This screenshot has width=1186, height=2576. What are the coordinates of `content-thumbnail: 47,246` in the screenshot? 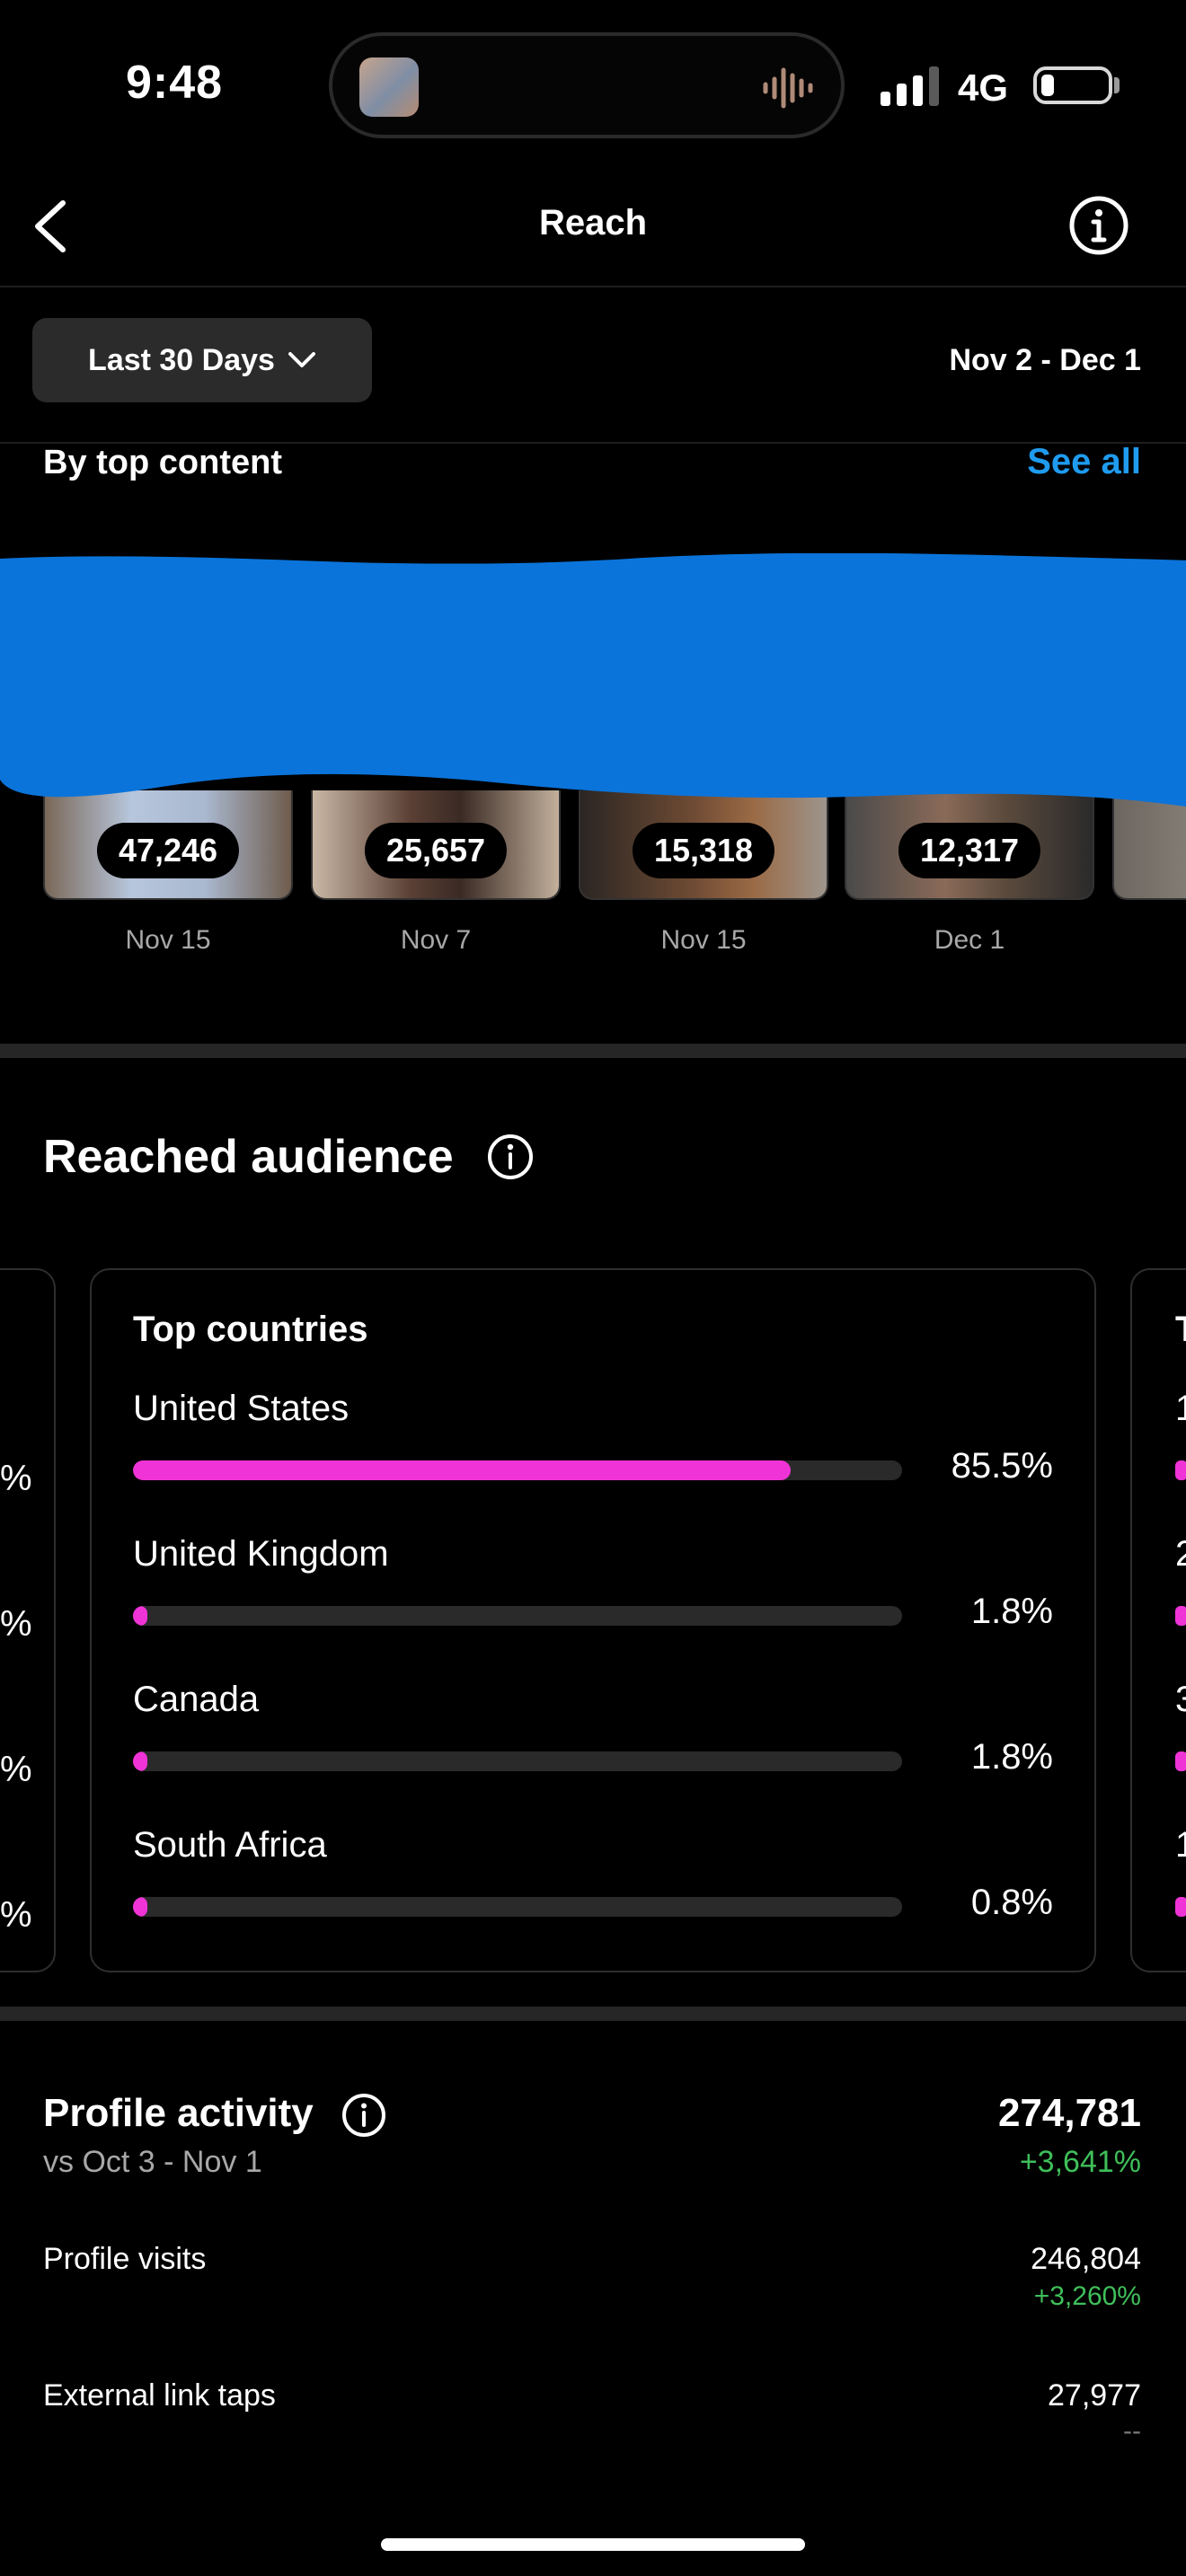 It's located at (168, 845).